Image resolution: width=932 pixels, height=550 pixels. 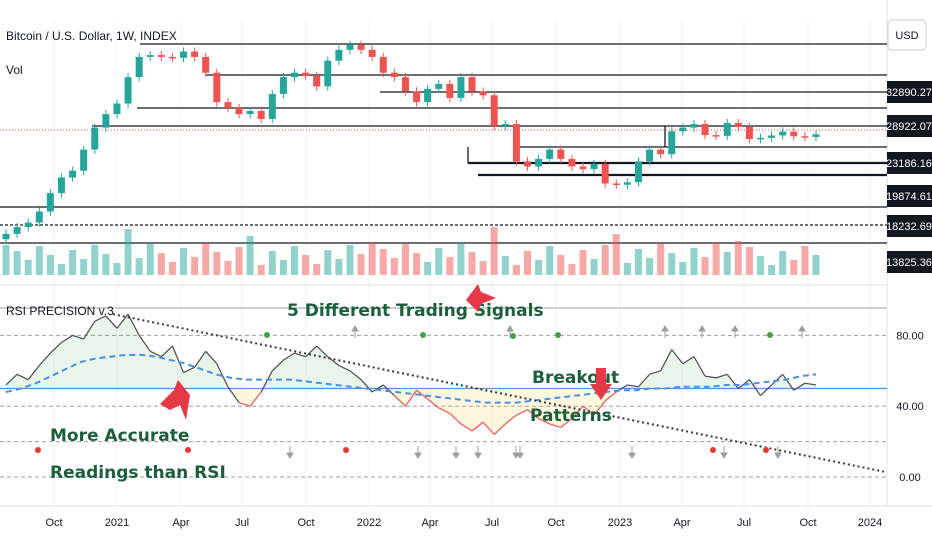 What do you see at coordinates (355, 331) in the screenshot?
I see `signal-arrow-up` at bounding box center [355, 331].